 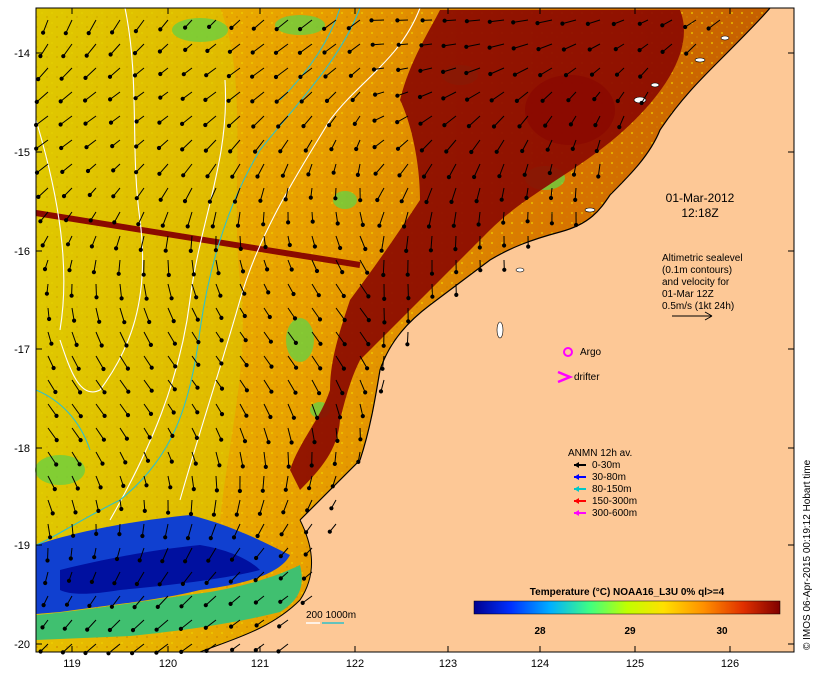 I want to click on latitude-labels: -14 -15 -16 -17 -18 -19 -20, so click(x=22, y=349).